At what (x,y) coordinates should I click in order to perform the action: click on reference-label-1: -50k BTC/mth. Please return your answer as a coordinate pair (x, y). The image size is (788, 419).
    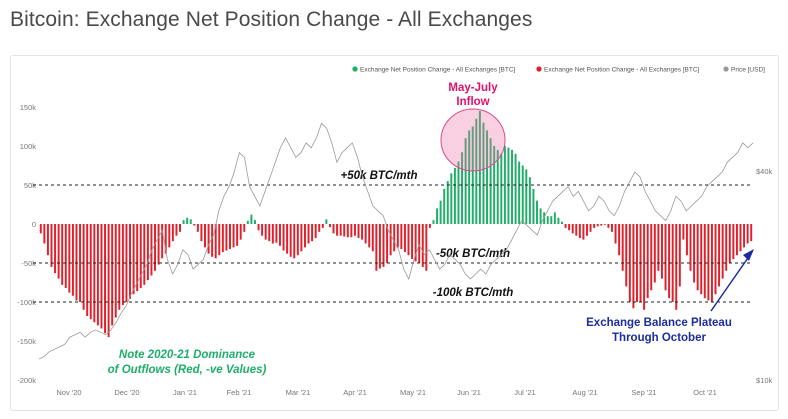
    Looking at the image, I should click on (473, 254).